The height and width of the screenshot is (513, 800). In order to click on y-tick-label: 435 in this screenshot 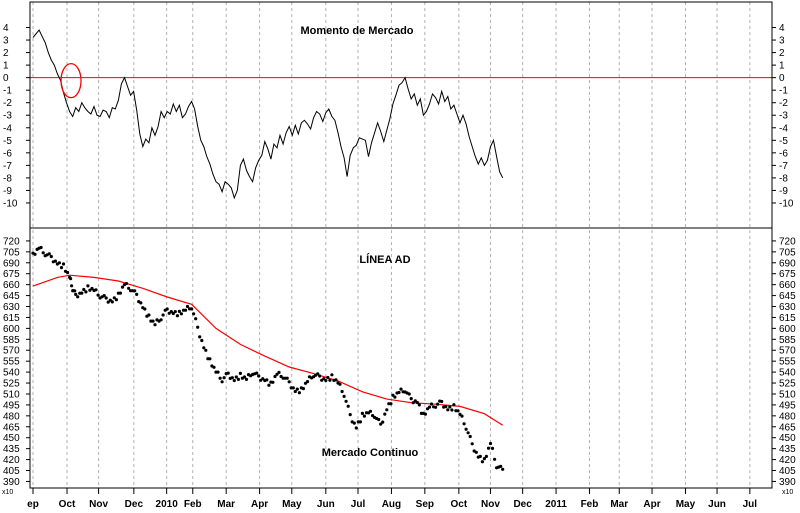, I will do `click(11, 449)`.